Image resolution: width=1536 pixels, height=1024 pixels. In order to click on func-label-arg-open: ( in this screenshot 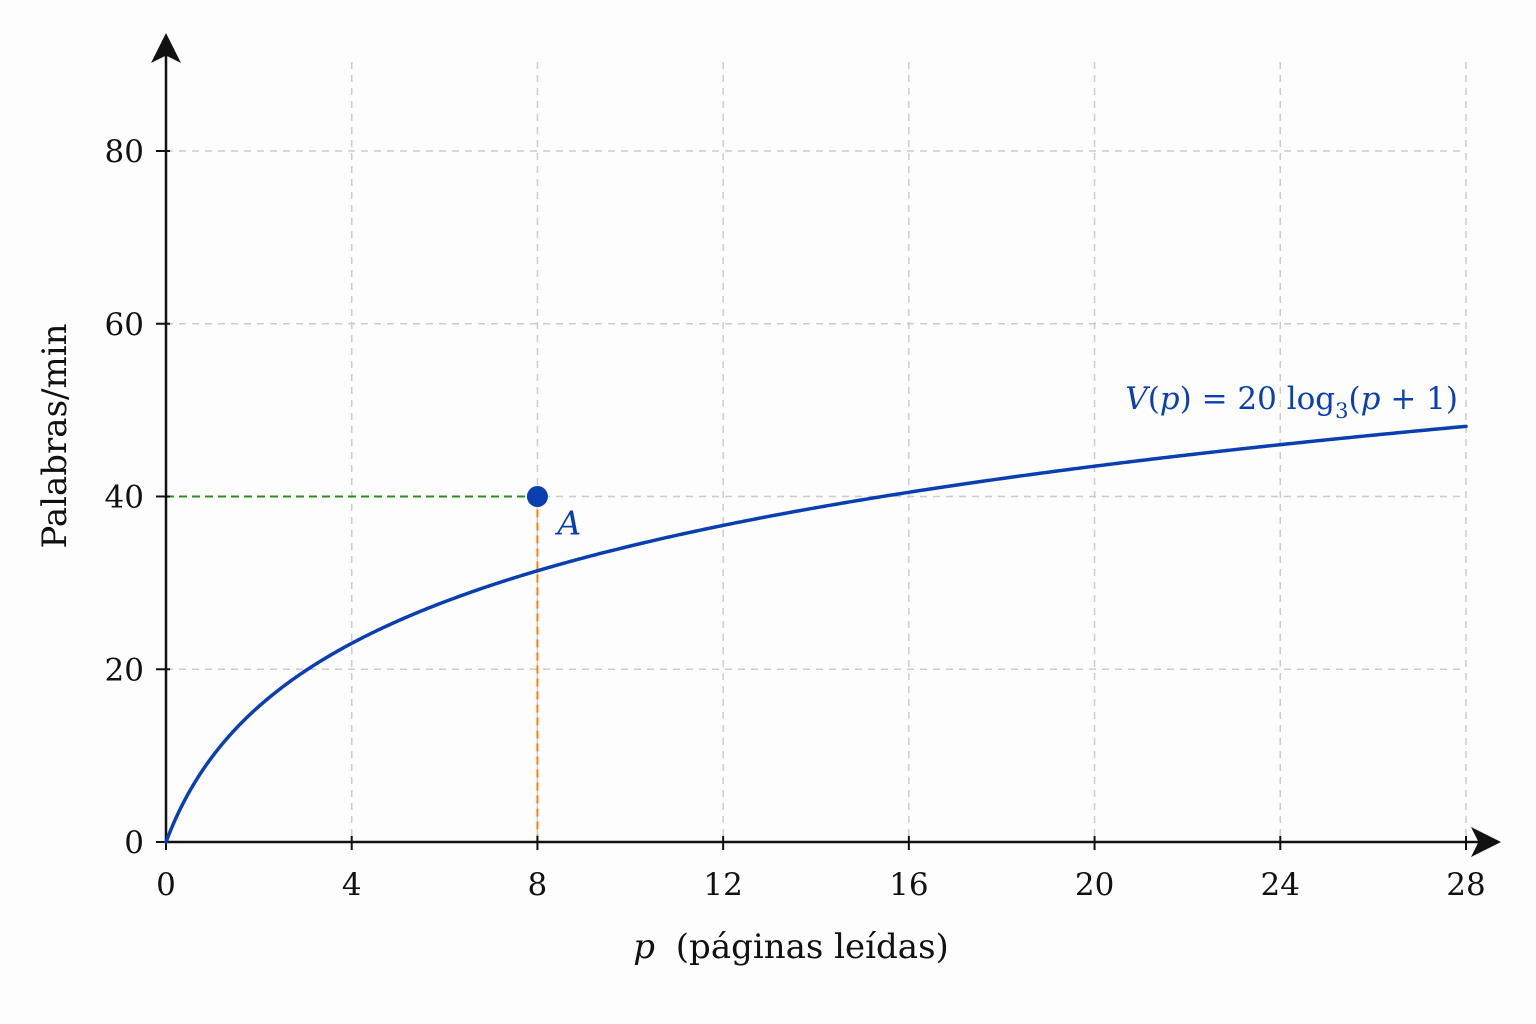, I will do `click(1355, 399)`.